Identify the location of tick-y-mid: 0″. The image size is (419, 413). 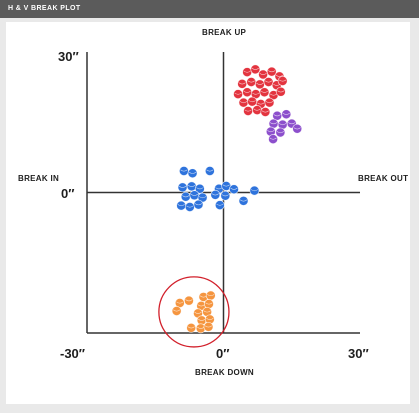
(68, 193).